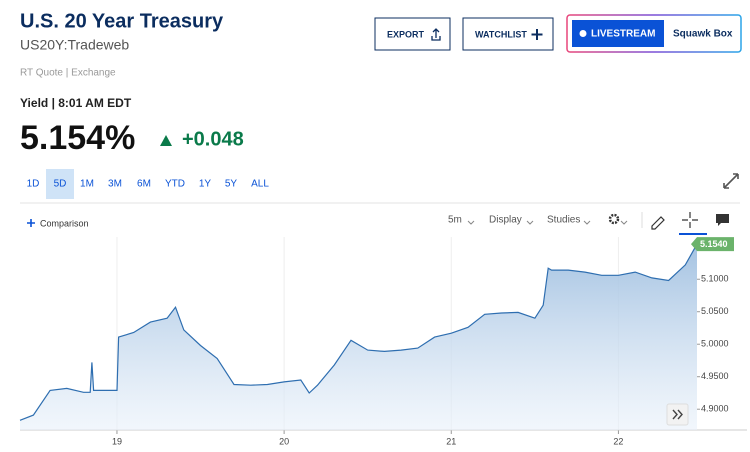 The image size is (750, 452). What do you see at coordinates (87, 184) in the screenshot?
I see `range-button: 1M` at bounding box center [87, 184].